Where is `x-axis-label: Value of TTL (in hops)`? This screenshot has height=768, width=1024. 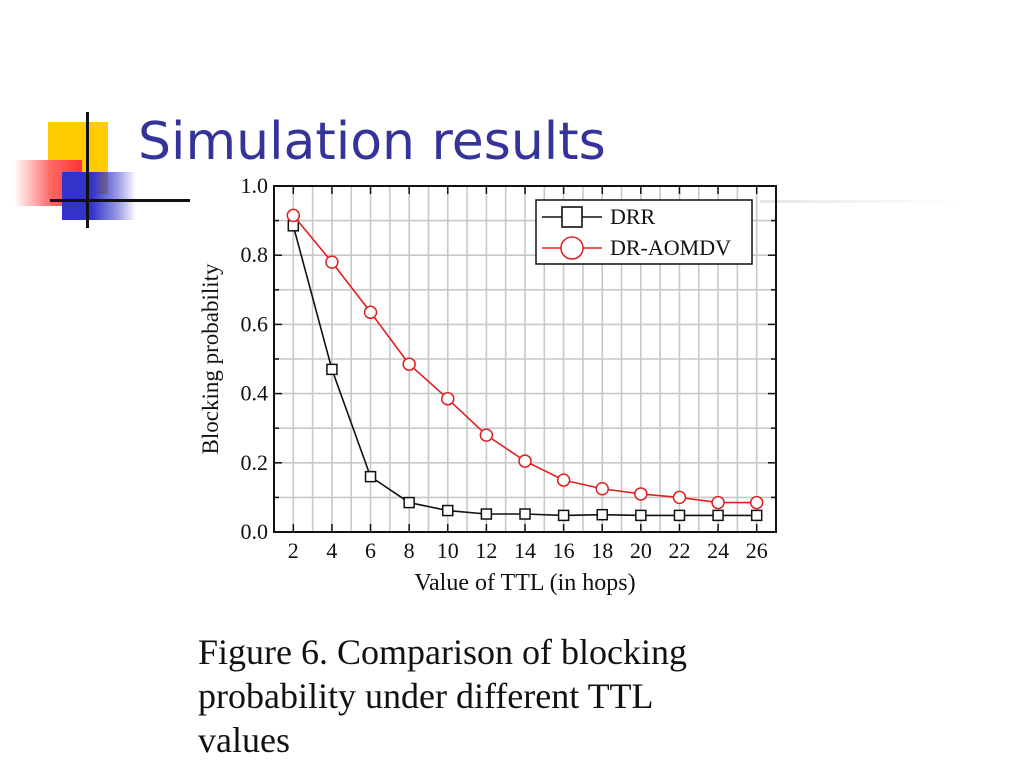
x-axis-label: Value of TTL (in hops) is located at coordinates (524, 583).